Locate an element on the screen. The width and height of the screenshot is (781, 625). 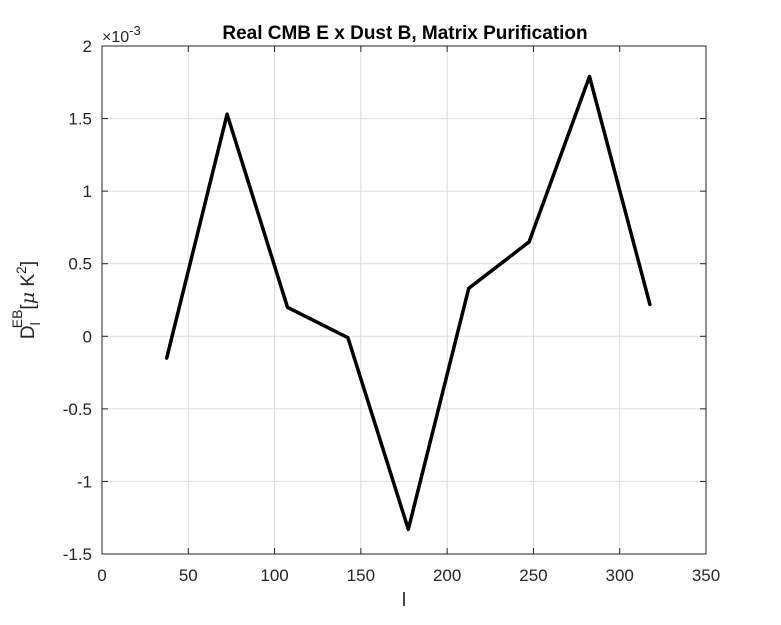
x-tick-label: 0 is located at coordinates (101, 575).